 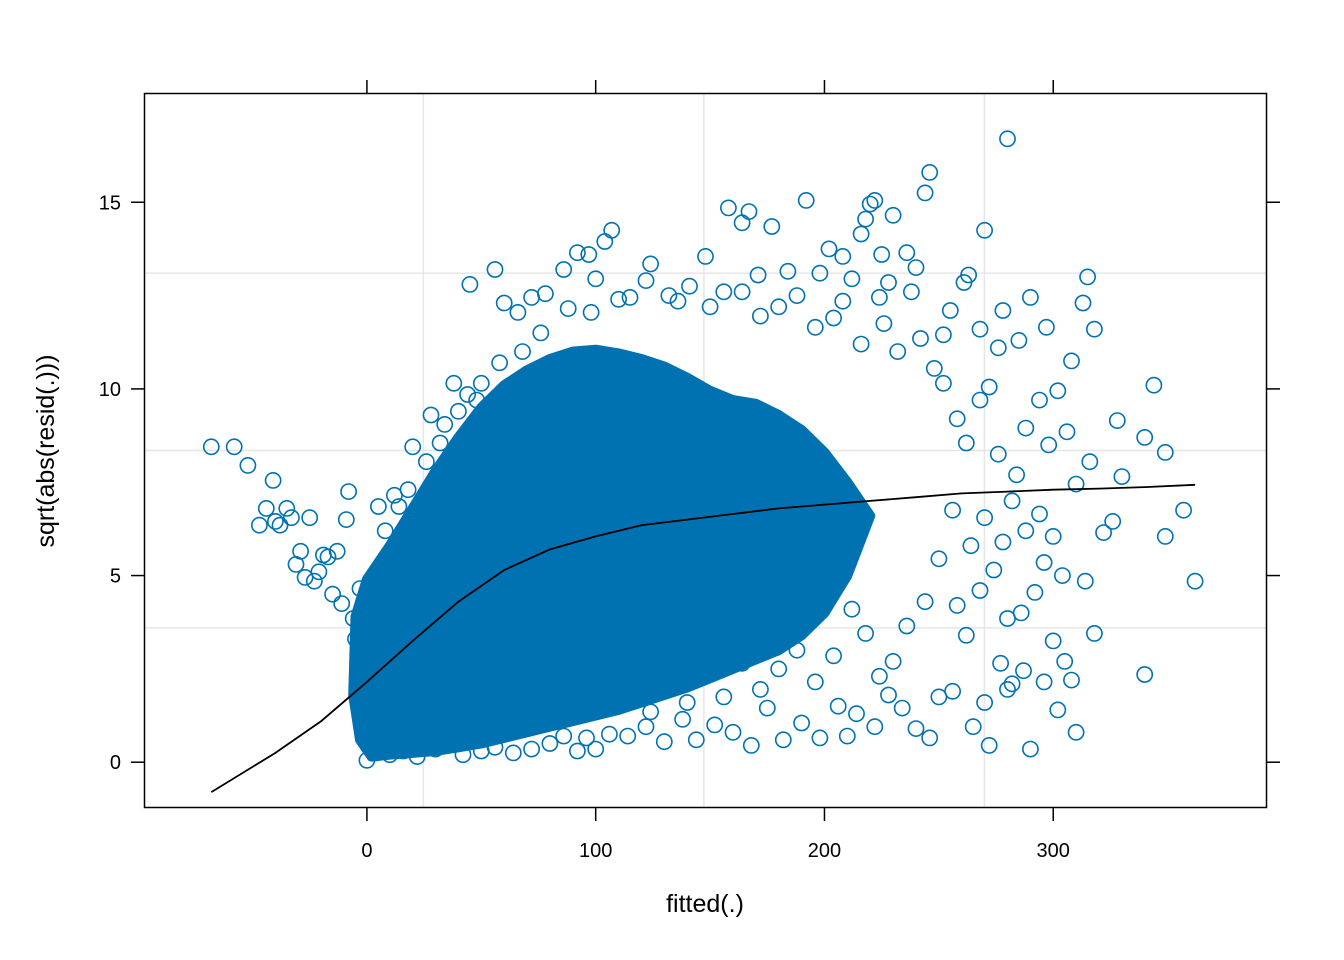 What do you see at coordinates (115, 763) in the screenshot?
I see `y-tick-label: 0` at bounding box center [115, 763].